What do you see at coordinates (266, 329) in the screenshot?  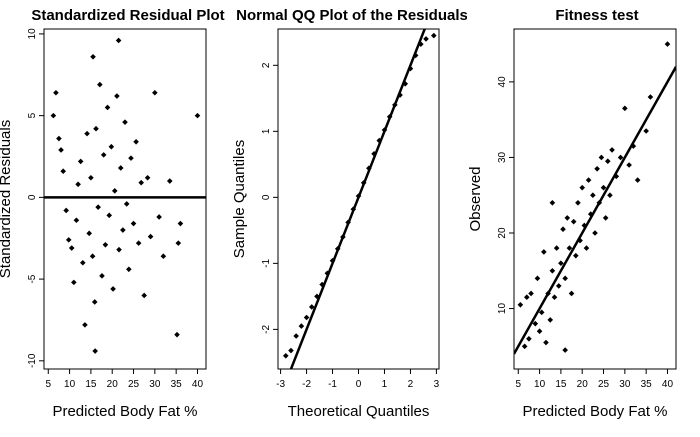 I see `y-tick-label: -2` at bounding box center [266, 329].